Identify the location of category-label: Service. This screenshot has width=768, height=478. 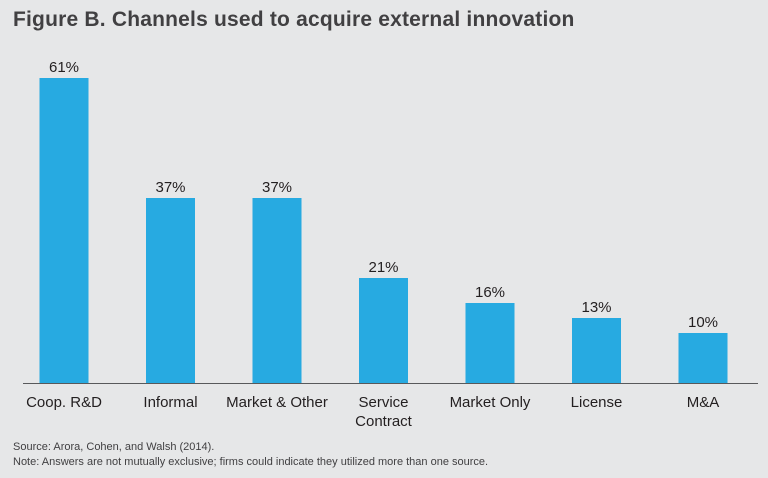
(383, 402).